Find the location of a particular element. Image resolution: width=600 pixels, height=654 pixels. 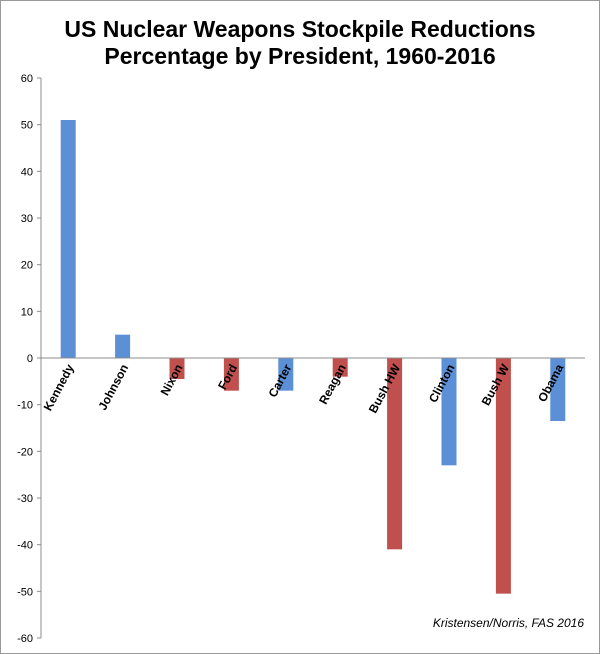

y-tick-label: -40 is located at coordinates (25, 546).